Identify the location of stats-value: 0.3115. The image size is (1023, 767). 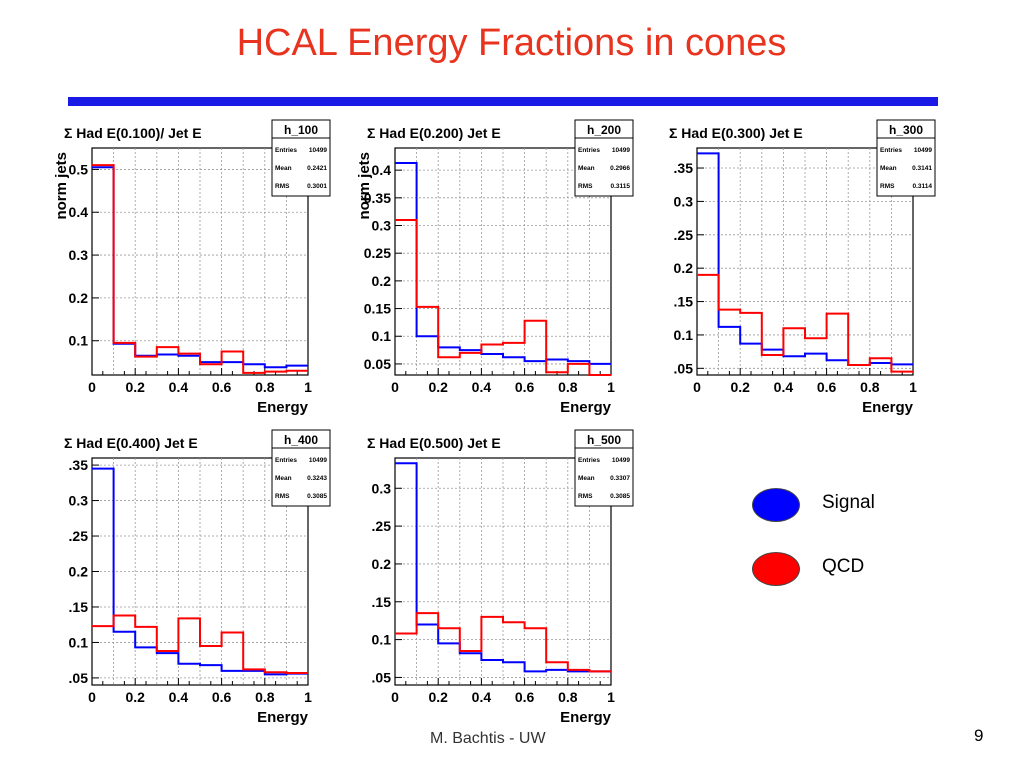
(620, 186).